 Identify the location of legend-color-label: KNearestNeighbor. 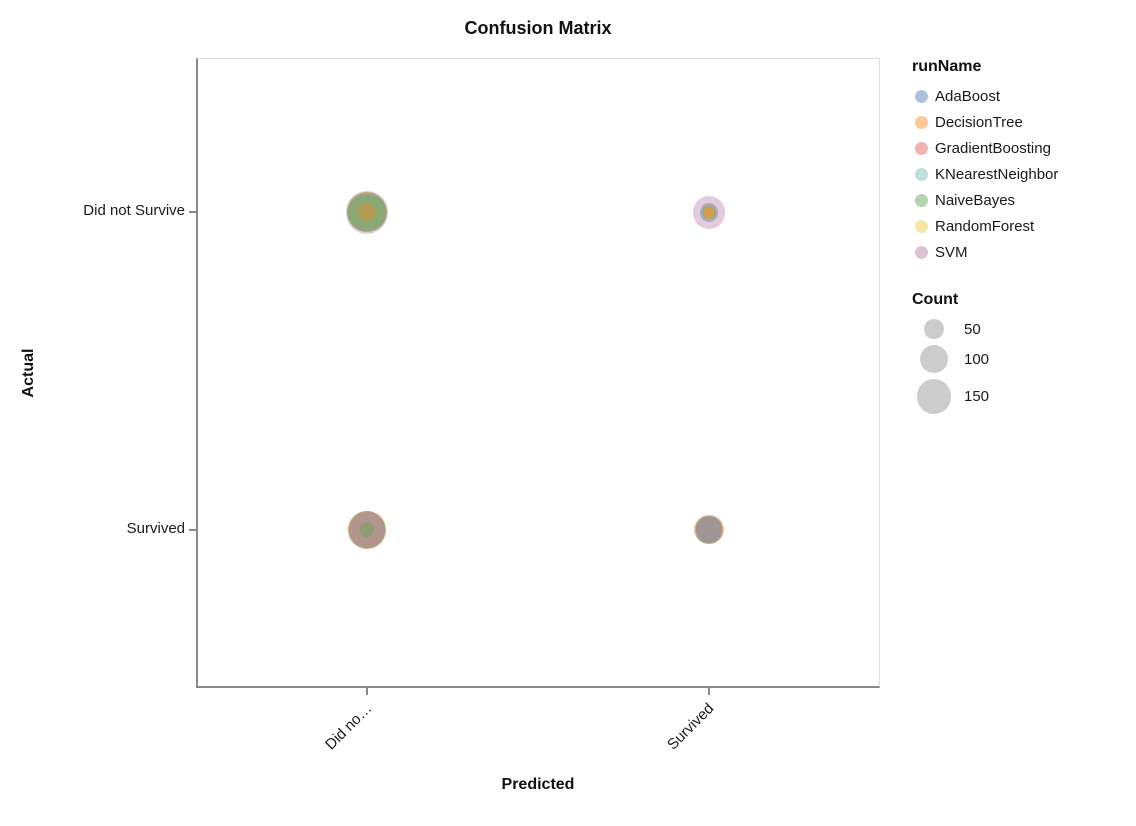
(997, 174).